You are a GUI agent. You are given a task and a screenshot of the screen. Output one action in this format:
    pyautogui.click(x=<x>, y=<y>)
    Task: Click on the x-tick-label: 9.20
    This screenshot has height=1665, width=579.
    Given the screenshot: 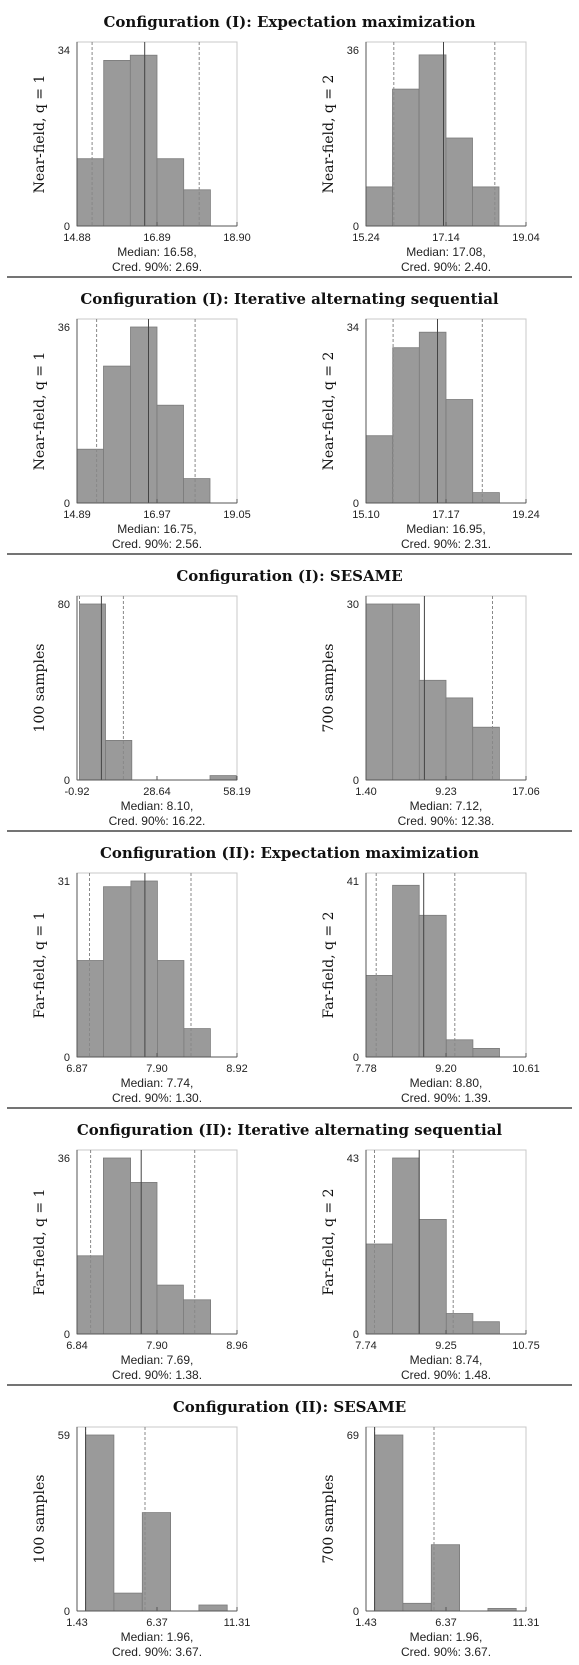 What is the action you would take?
    pyautogui.click(x=445, y=1069)
    